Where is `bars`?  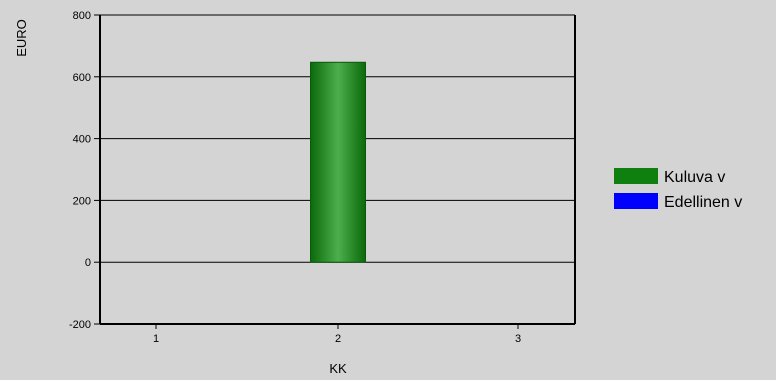 bars is located at coordinates (338, 162).